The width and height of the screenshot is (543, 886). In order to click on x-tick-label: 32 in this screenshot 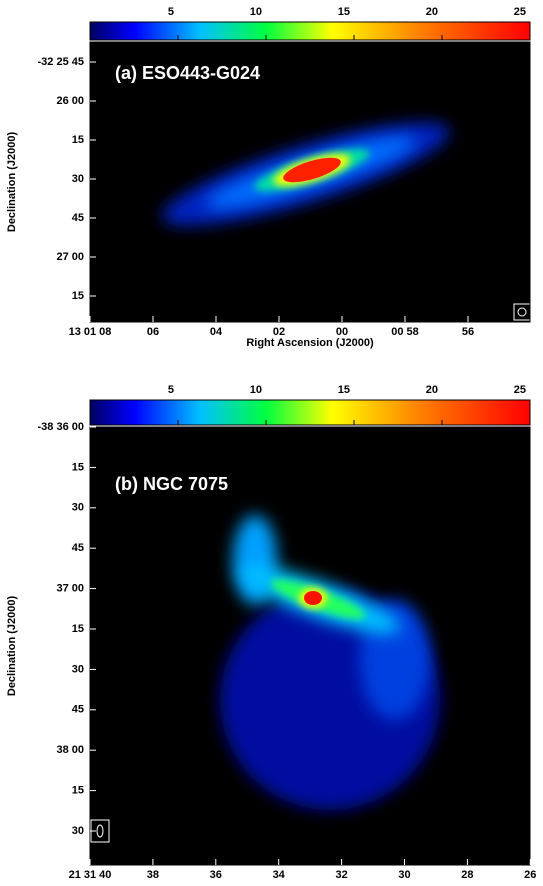, I will do `click(341, 875)`.